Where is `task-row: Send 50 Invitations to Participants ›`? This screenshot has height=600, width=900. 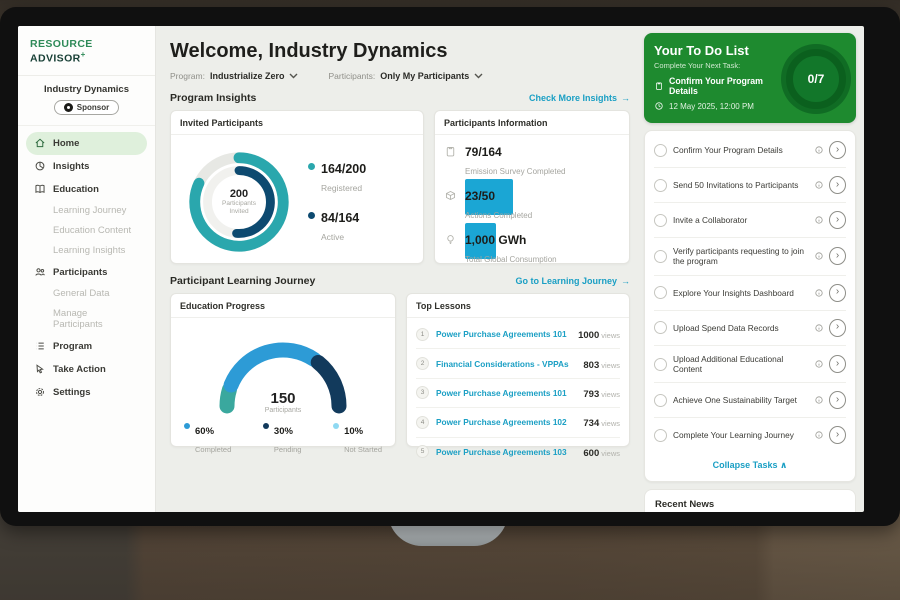 task-row: Send 50 Invitations to Participants › is located at coordinates (750, 184).